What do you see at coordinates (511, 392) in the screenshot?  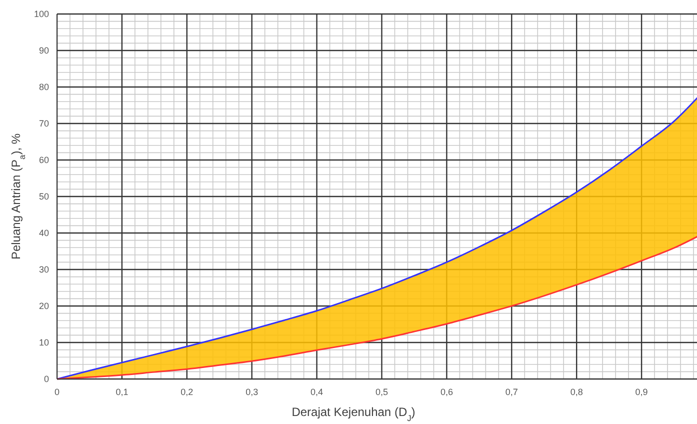 I see `x-tick-label: 0,7` at bounding box center [511, 392].